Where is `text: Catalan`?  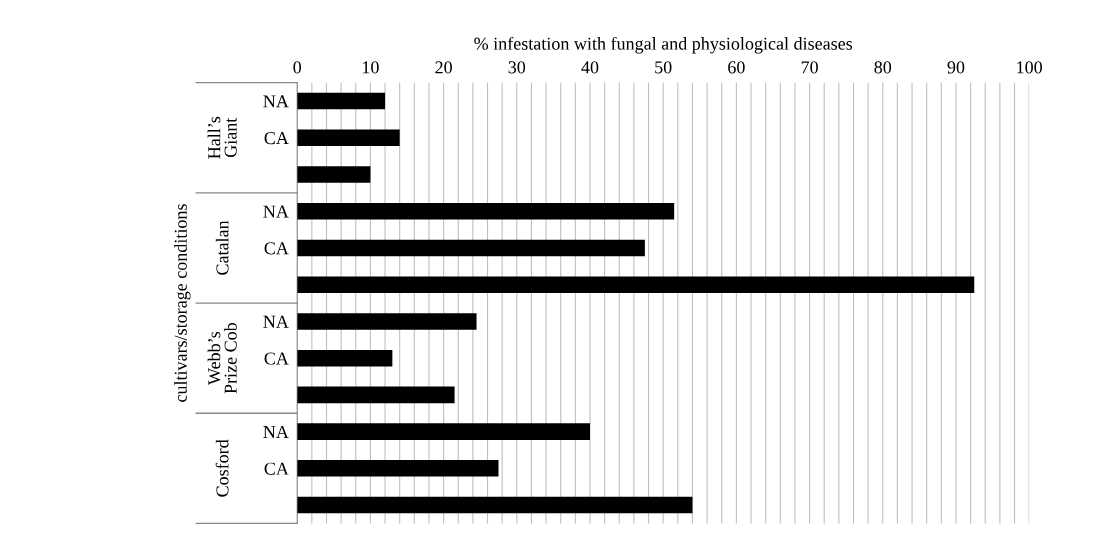 text: Catalan is located at coordinates (222, 247).